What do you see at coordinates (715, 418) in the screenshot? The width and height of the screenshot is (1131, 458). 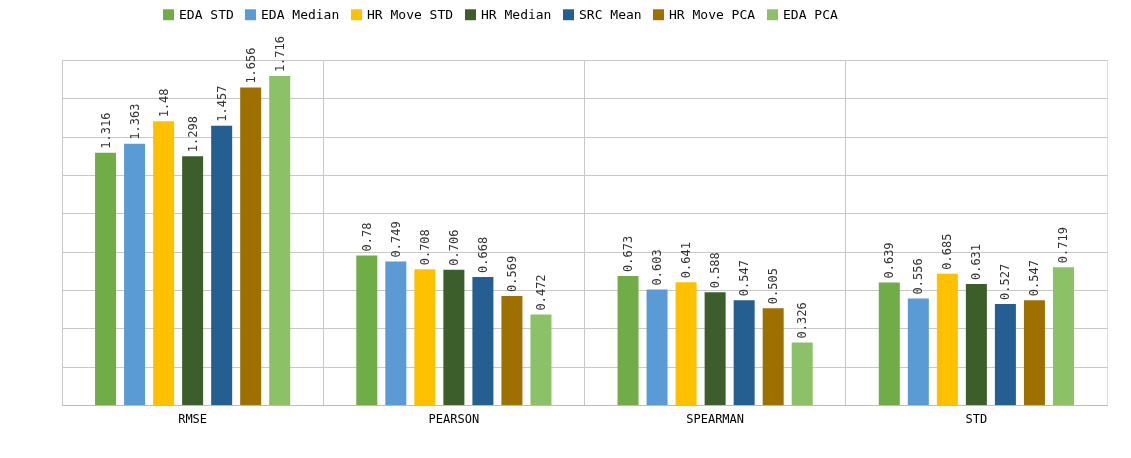 I see `x-tick-label: SPEARMAN` at bounding box center [715, 418].